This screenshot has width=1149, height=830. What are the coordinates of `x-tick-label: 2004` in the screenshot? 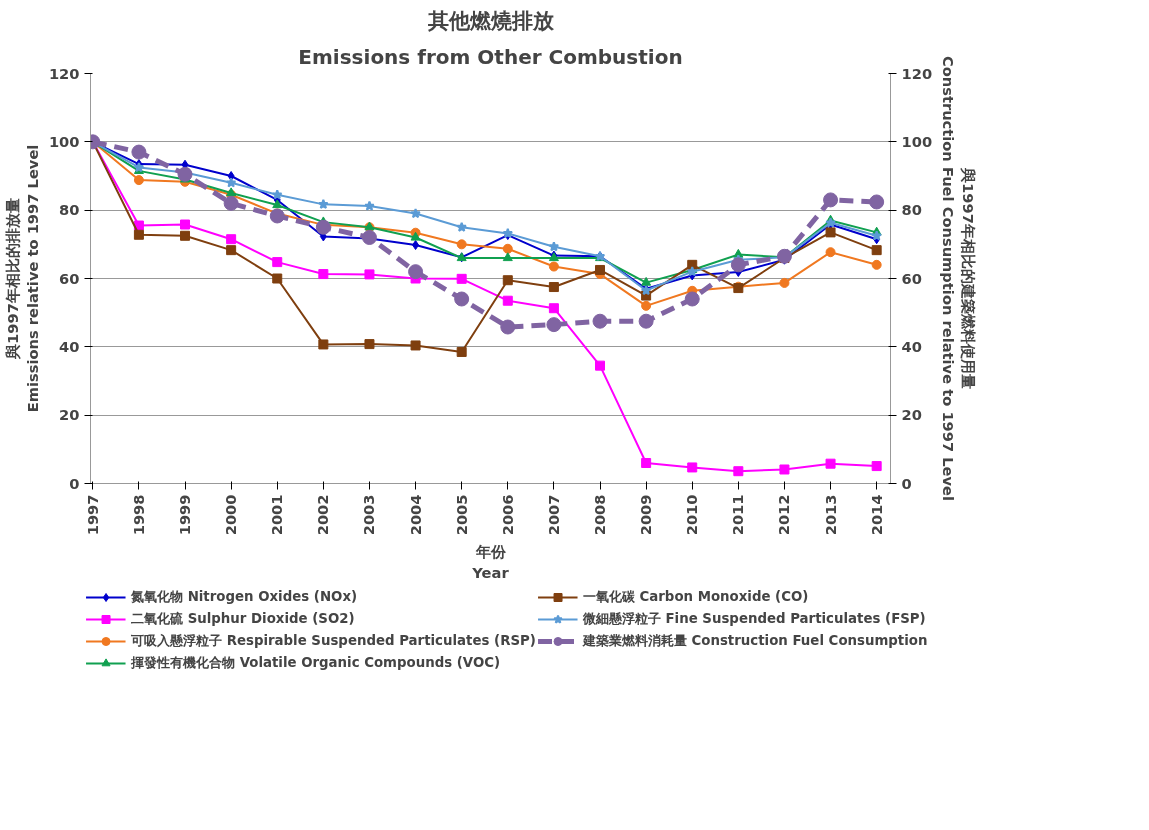 It's located at (415, 515).